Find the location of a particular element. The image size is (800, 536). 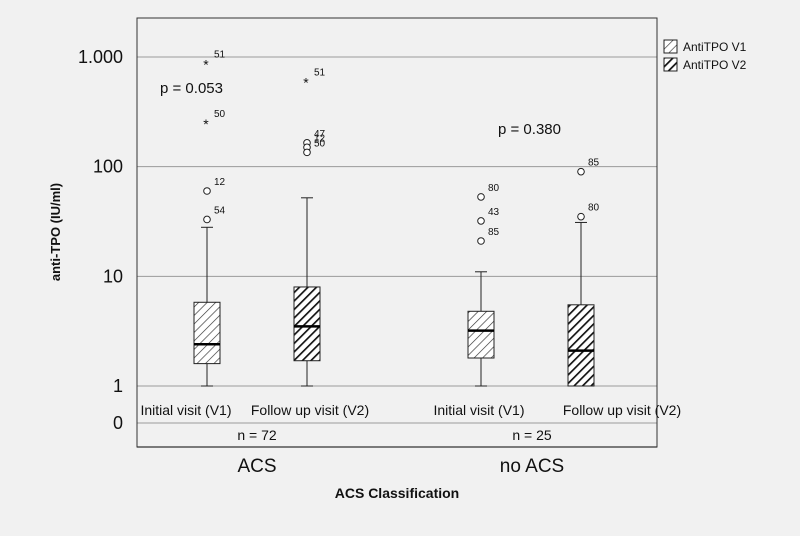

group-label: ACS is located at coordinates (256, 466).